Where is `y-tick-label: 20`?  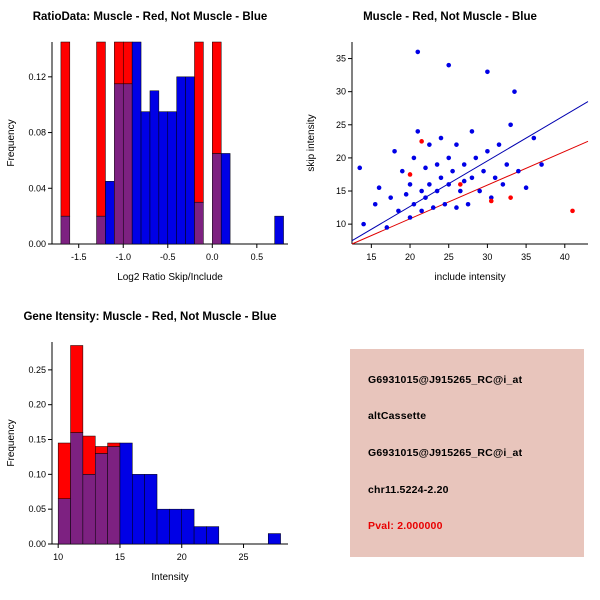
y-tick-label: 20 is located at coordinates (341, 158).